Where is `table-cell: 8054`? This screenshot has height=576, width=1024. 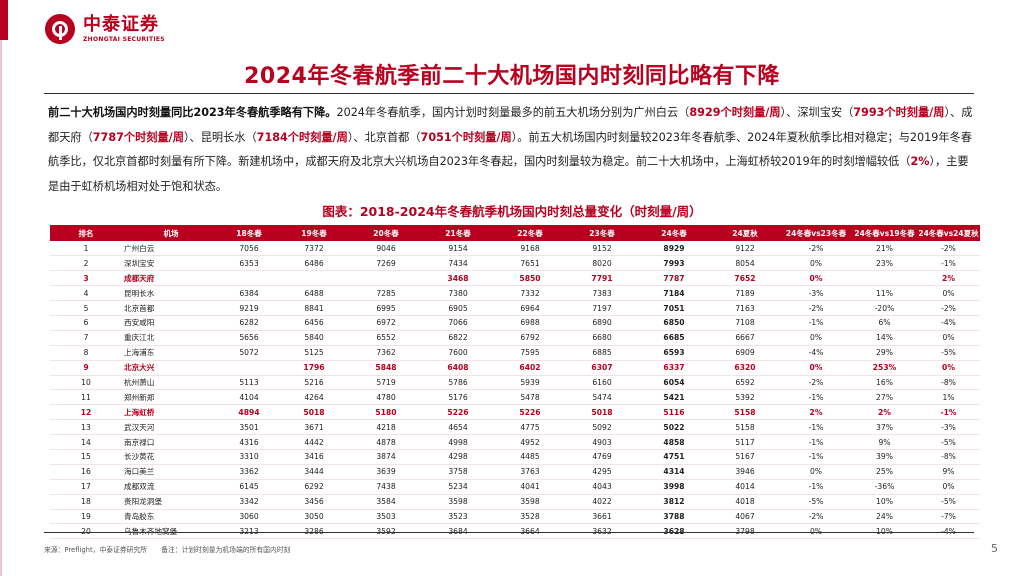
table-cell: 8054 is located at coordinates (745, 263).